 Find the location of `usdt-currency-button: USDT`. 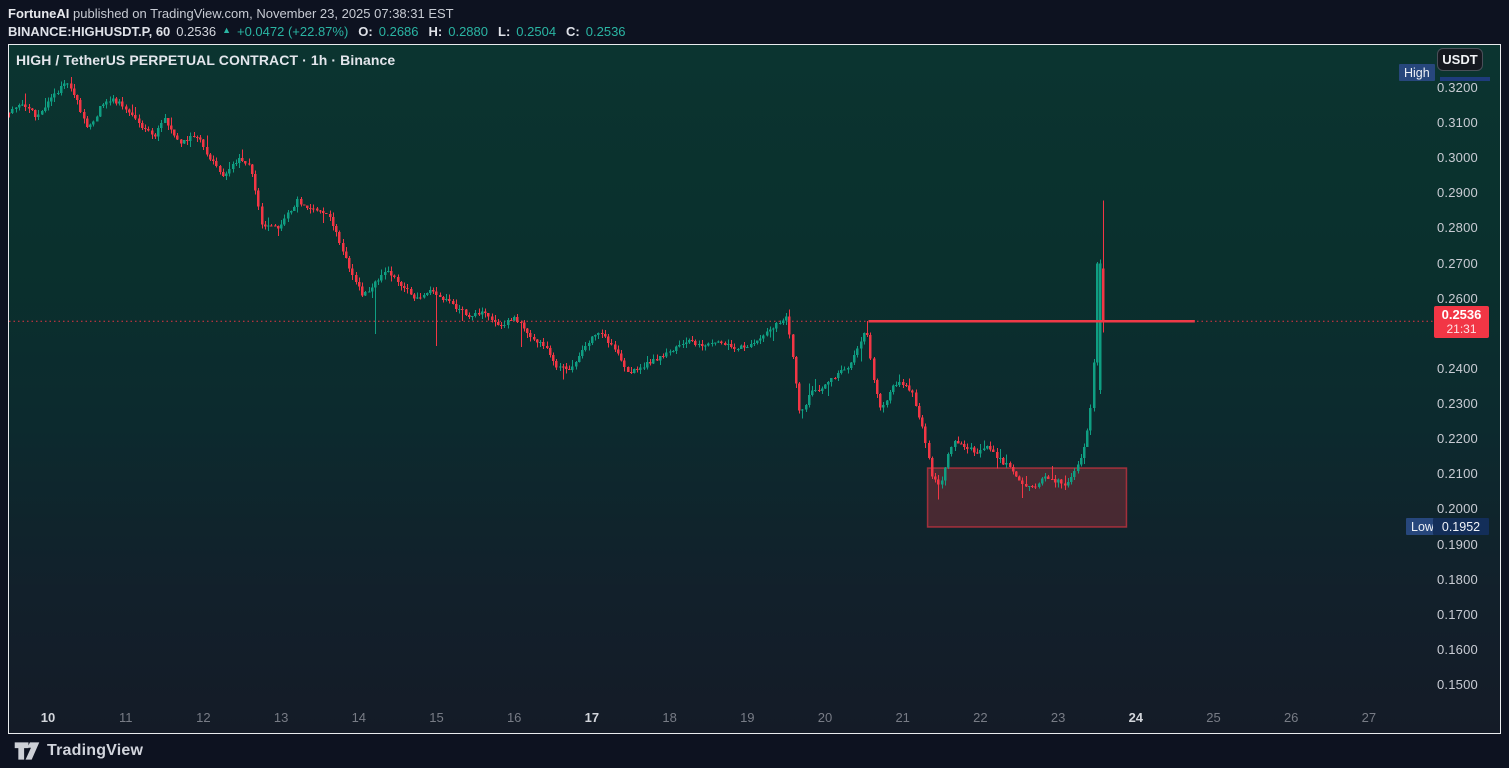

usdt-currency-button: USDT is located at coordinates (1460, 59).